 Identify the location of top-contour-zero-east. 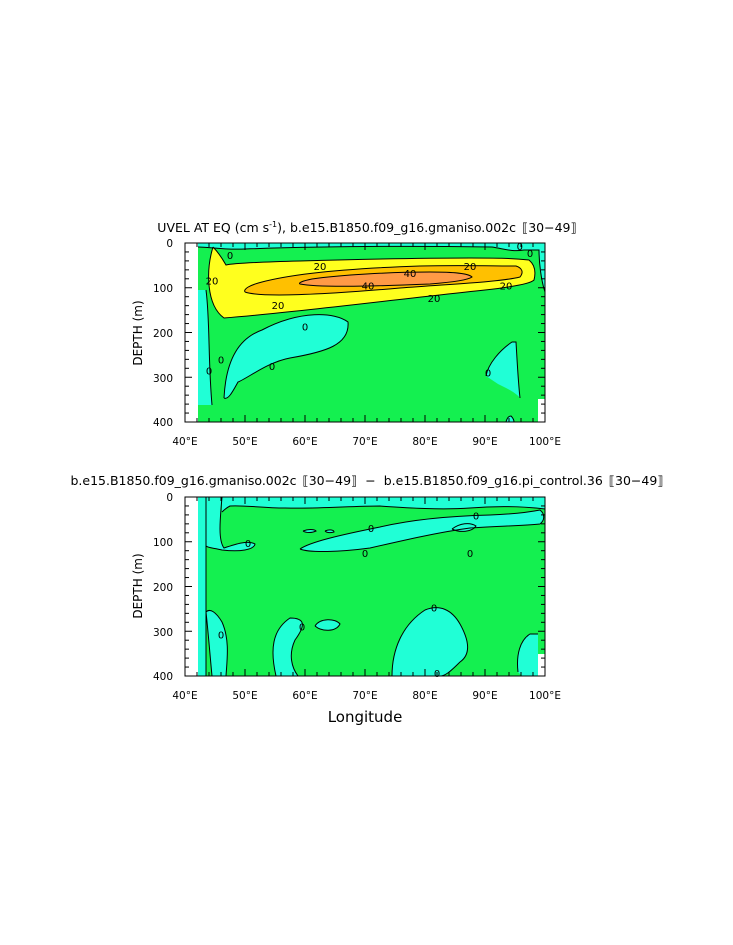
(503, 370).